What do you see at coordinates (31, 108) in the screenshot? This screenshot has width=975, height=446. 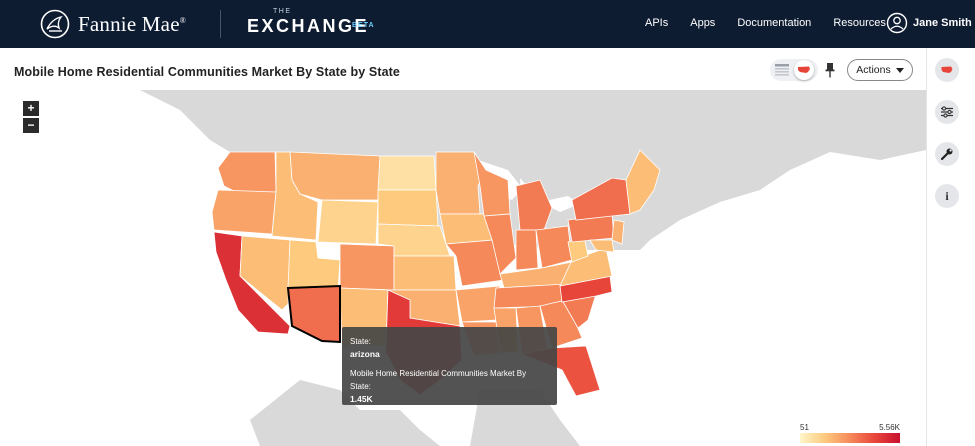 I see `zoom-in-button: +` at bounding box center [31, 108].